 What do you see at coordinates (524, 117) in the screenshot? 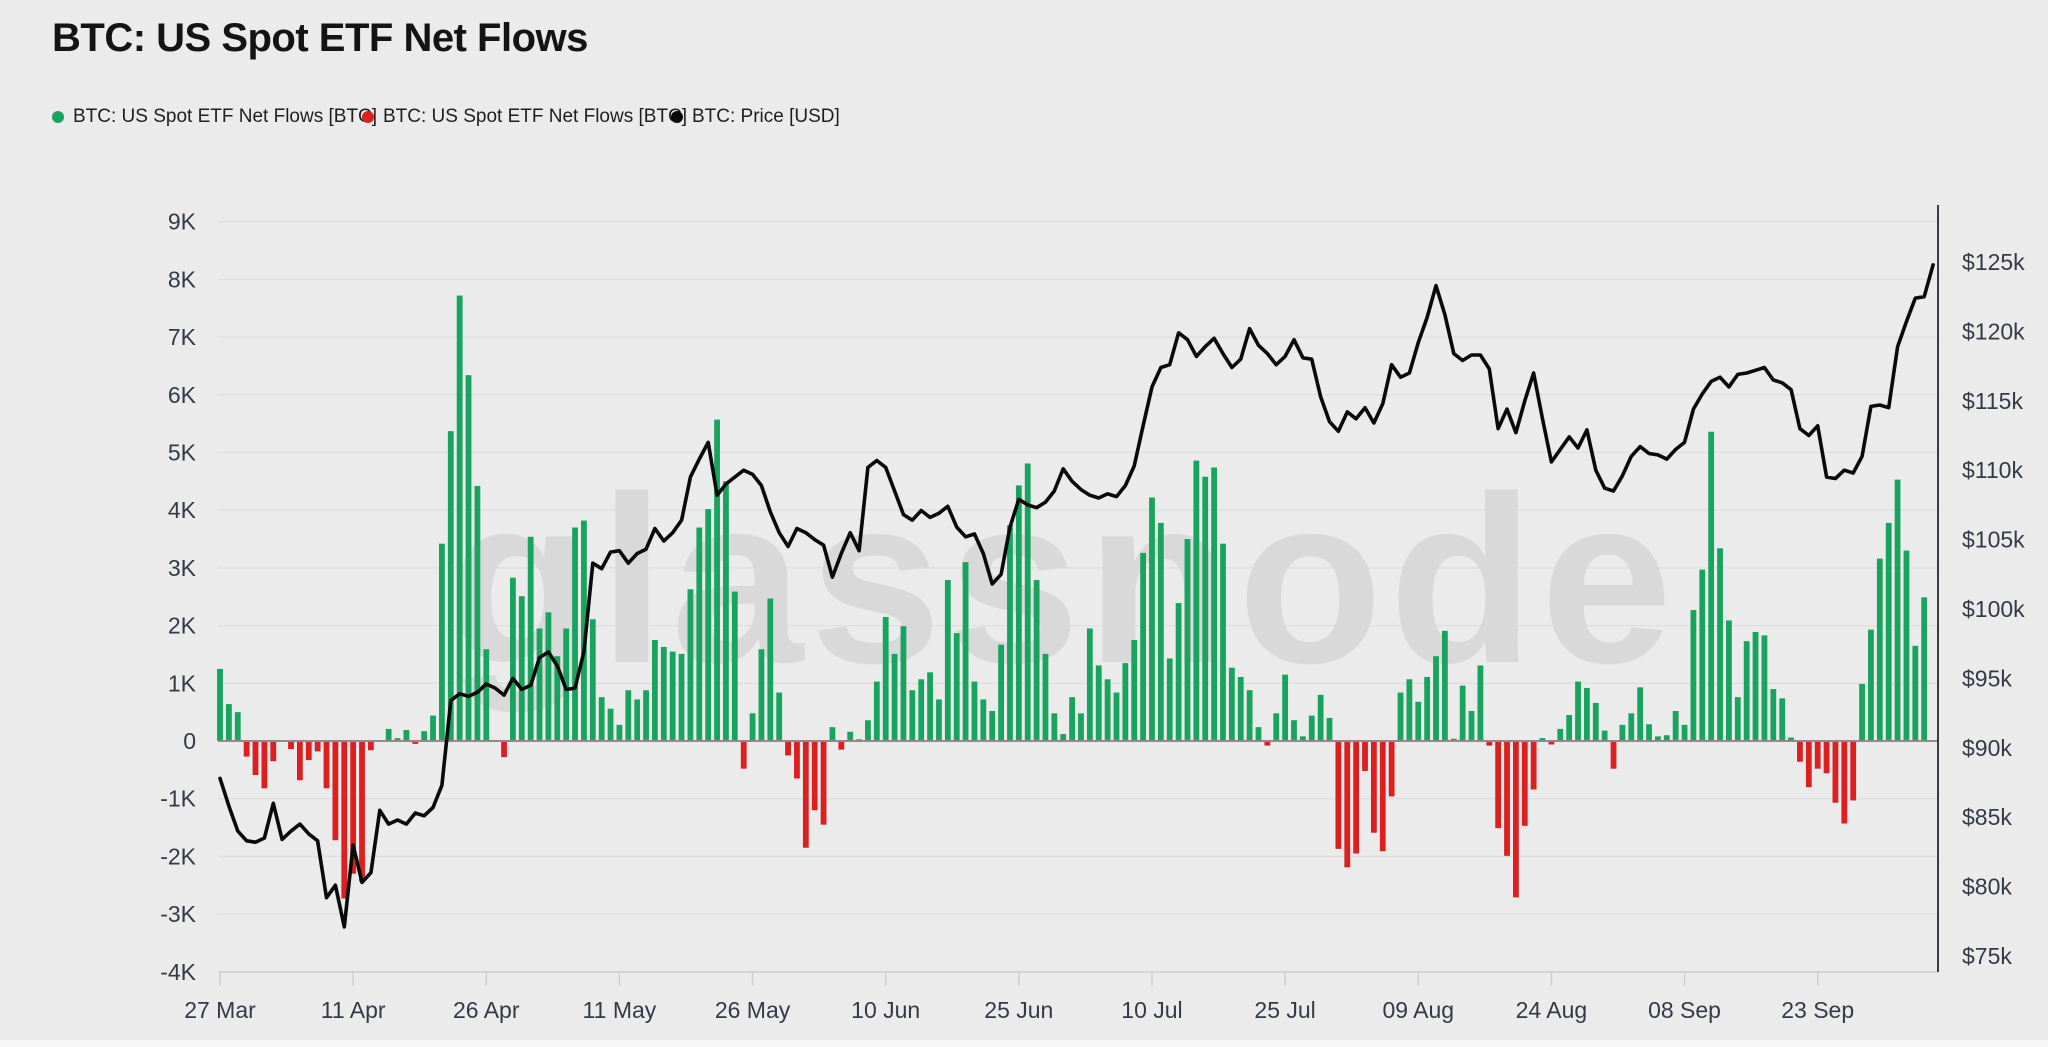
I see `legend-item-netflows-negative: BTC: US Spot ETF Net Flows [BTC]` at bounding box center [524, 117].